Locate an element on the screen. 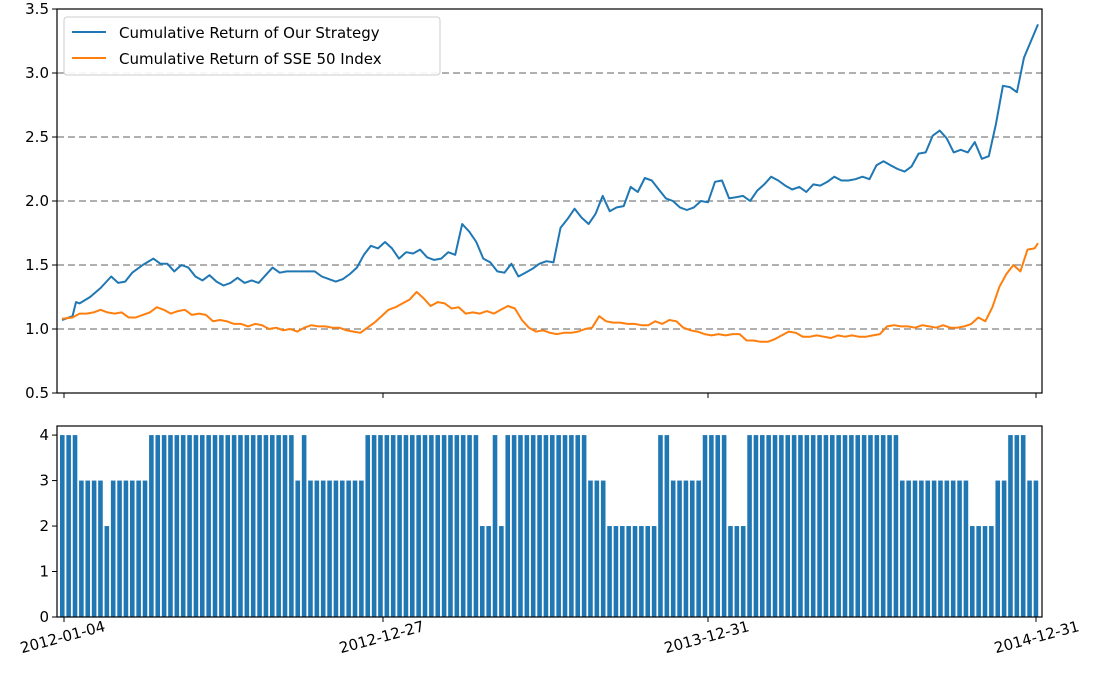  bottom-y-tick-label: 1 is located at coordinates (44, 572).